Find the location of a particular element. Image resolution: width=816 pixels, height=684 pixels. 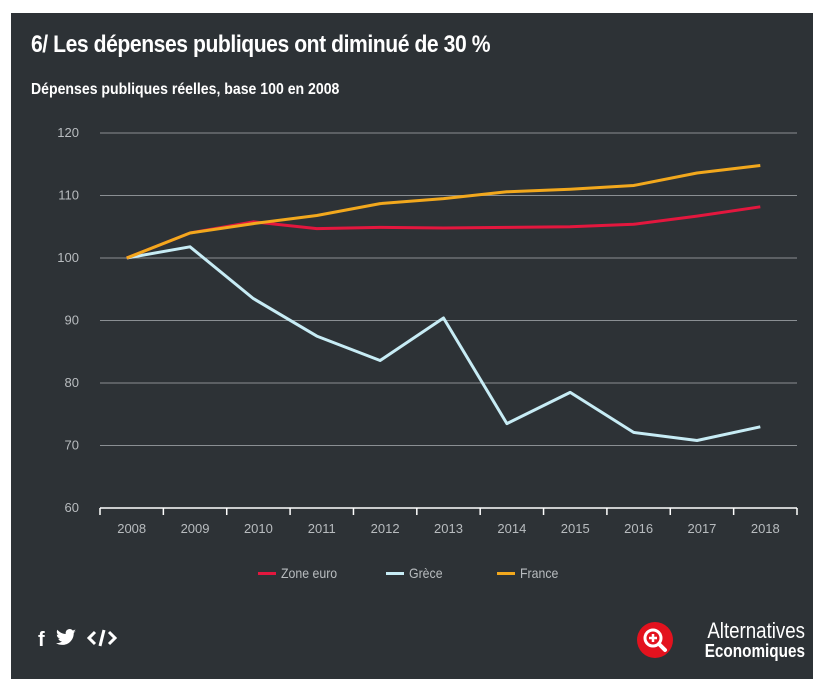

x-tick-label: 2017 is located at coordinates (701, 528).